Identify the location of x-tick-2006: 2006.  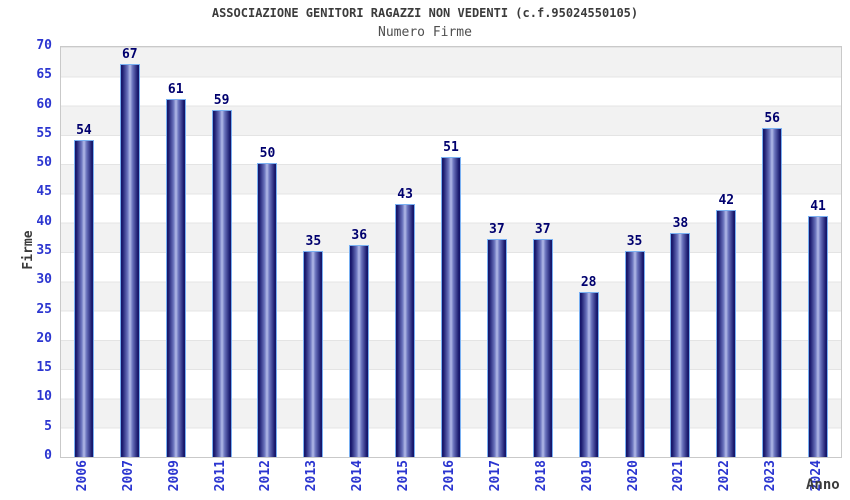
(82, 476).